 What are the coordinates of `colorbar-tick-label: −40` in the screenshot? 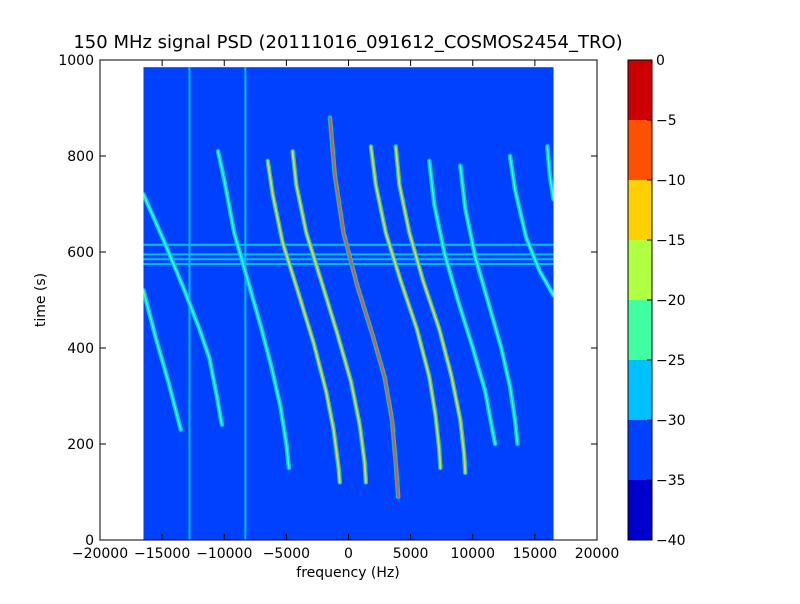 It's located at (671, 541).